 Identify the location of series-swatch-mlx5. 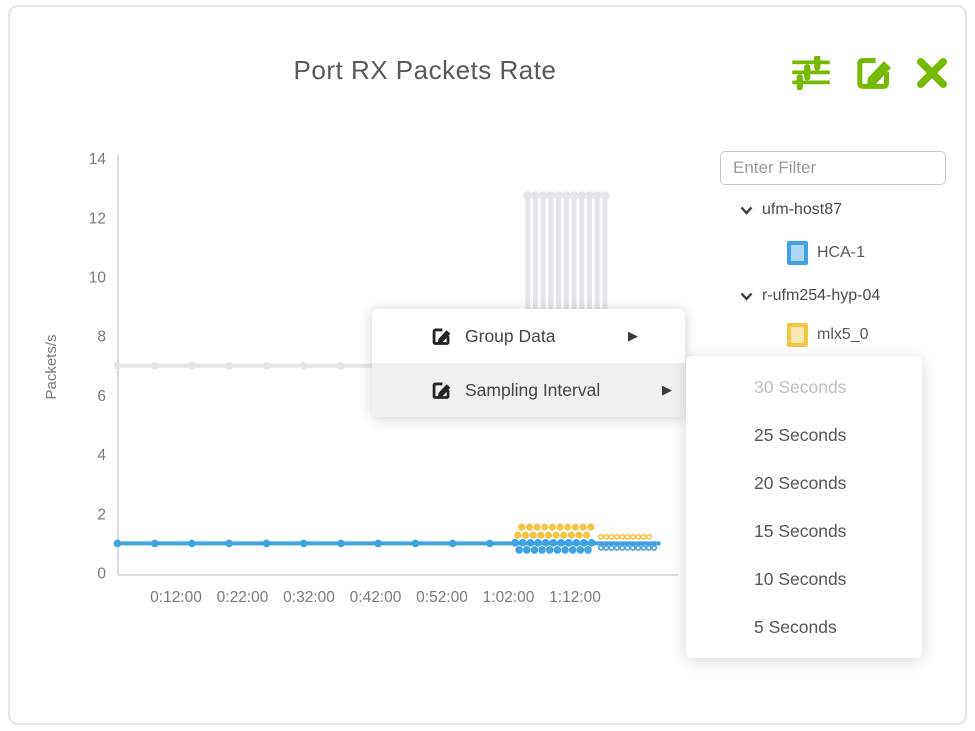
(797, 335).